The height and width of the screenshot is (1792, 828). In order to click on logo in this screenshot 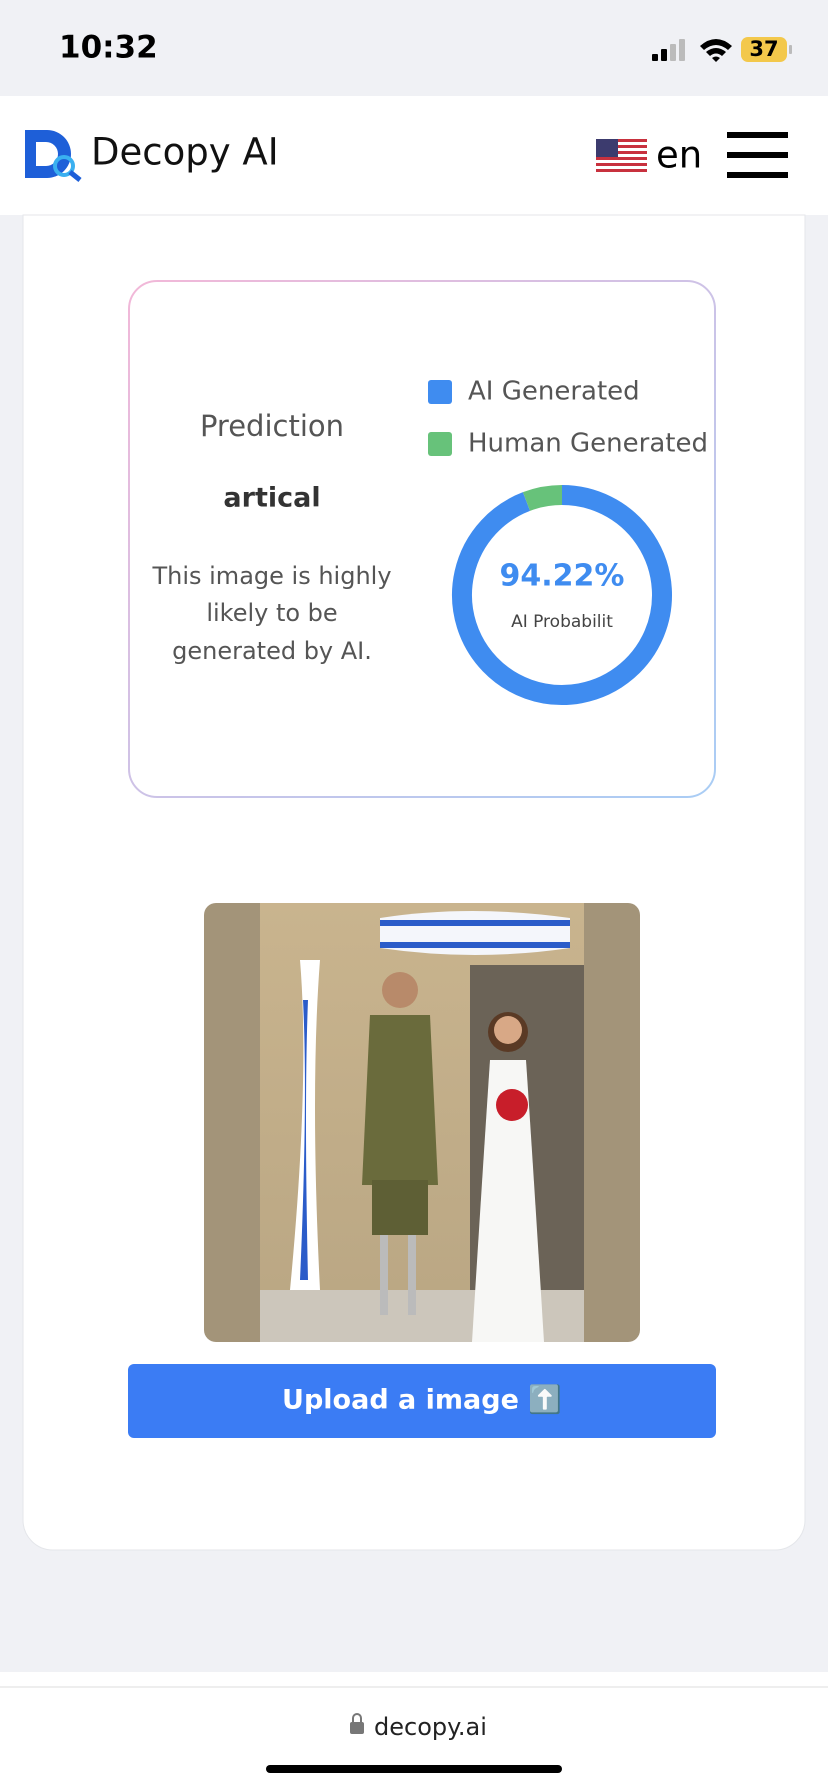, I will do `click(53, 156)`.